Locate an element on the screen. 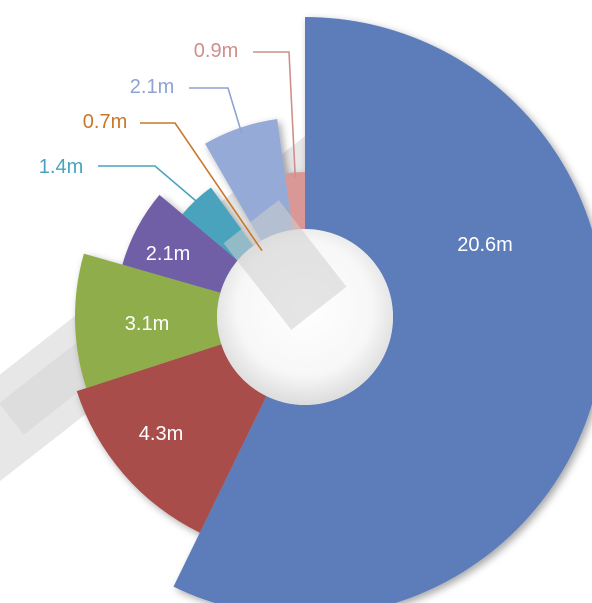 The image size is (592, 603). slice-label-7: 2.1m is located at coordinates (152, 87).